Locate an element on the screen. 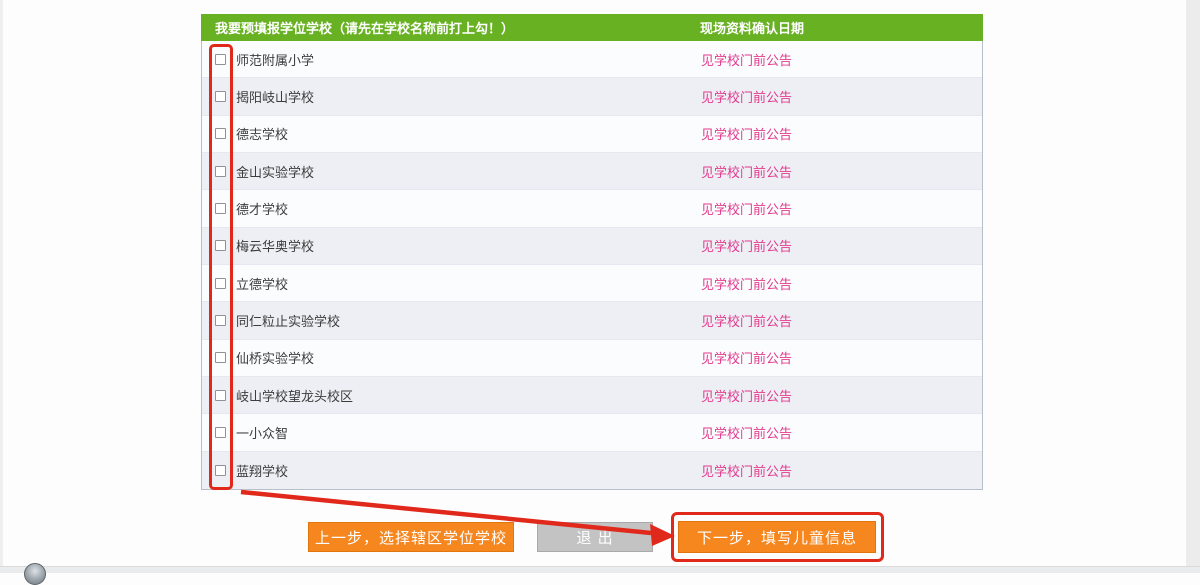 This screenshot has height=585, width=1200. table-row: 梅云华奥学校 见学校门前公告 is located at coordinates (592, 246).